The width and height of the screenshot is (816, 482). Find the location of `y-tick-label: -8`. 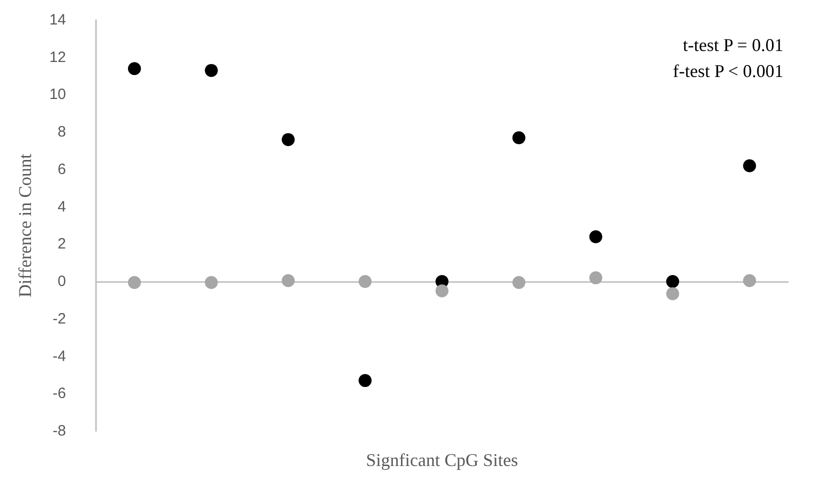

y-tick-label: -8 is located at coordinates (59, 431).